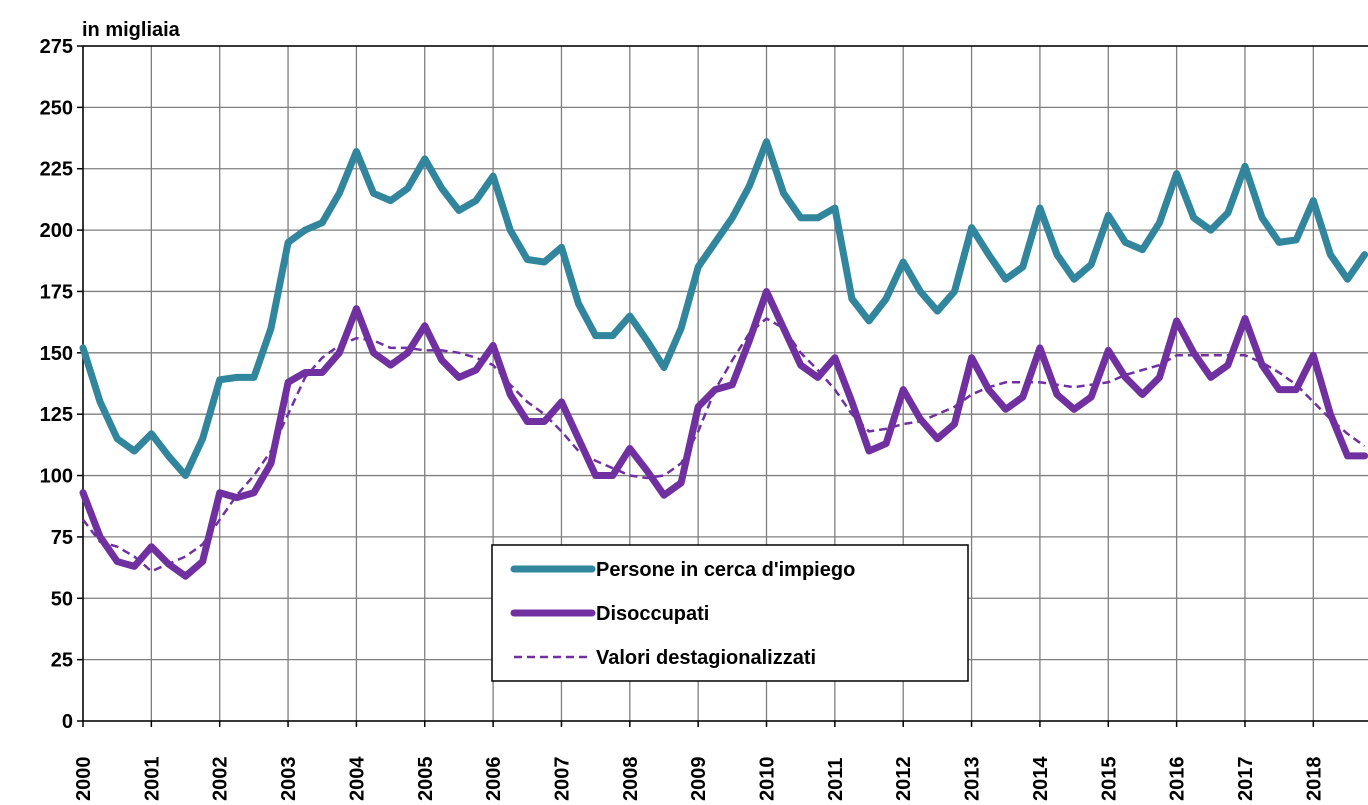  Describe the element at coordinates (1178, 779) in the screenshot. I see `x-tick-label: 2016` at that location.